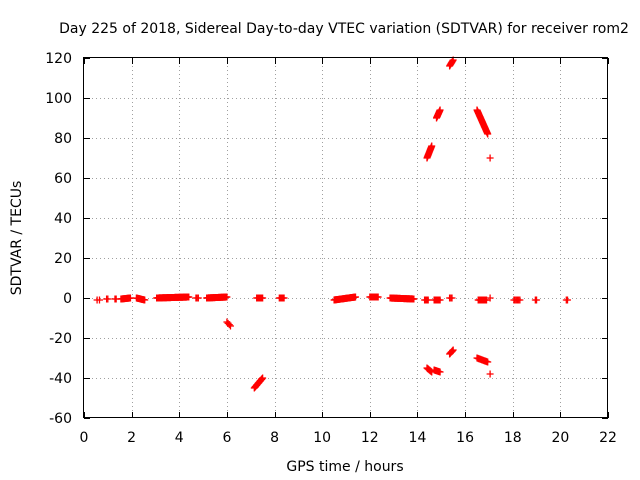 The height and width of the screenshot is (480, 640). What do you see at coordinates (322, 438) in the screenshot?
I see `x-tick-label: 10` at bounding box center [322, 438].